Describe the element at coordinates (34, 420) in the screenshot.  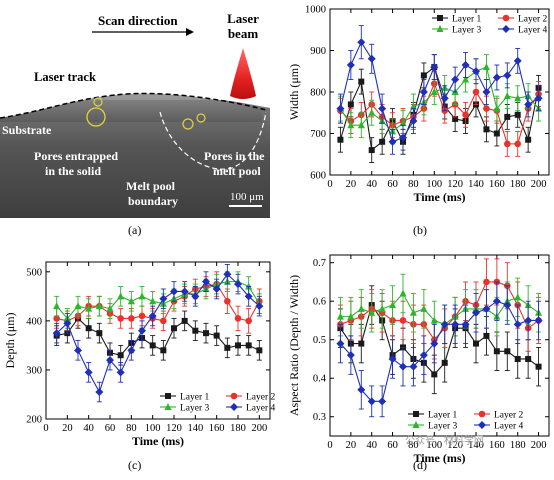
I see `y-tick-label: 200` at that location.